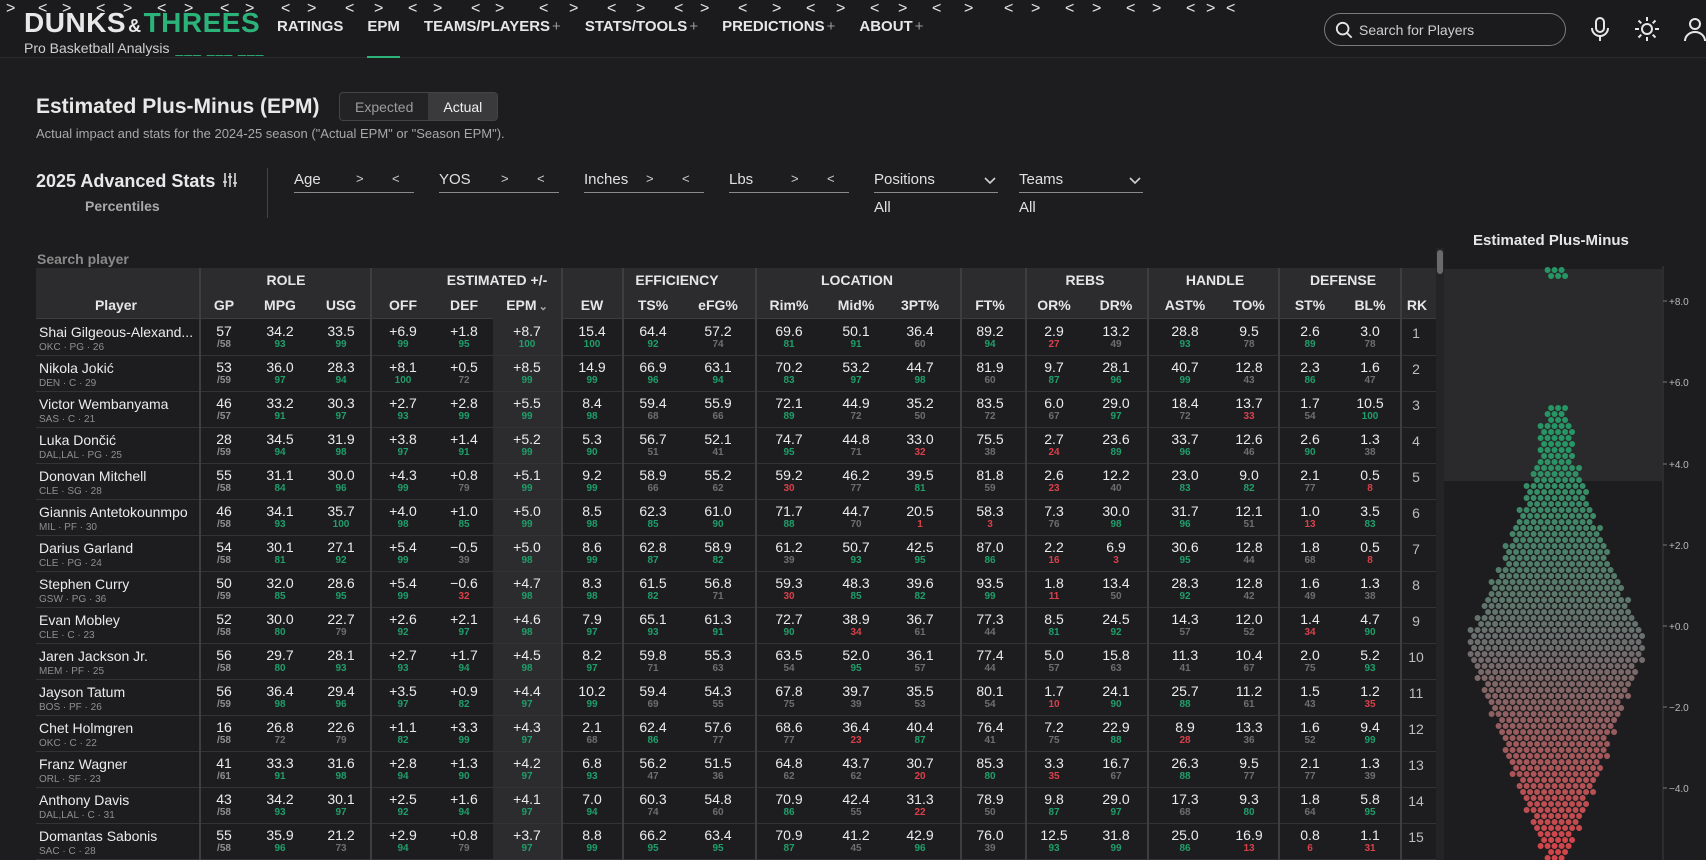 The image size is (1706, 860). Describe the element at coordinates (76, 368) in the screenshot. I see `player-name: Nikola Jokić` at that location.